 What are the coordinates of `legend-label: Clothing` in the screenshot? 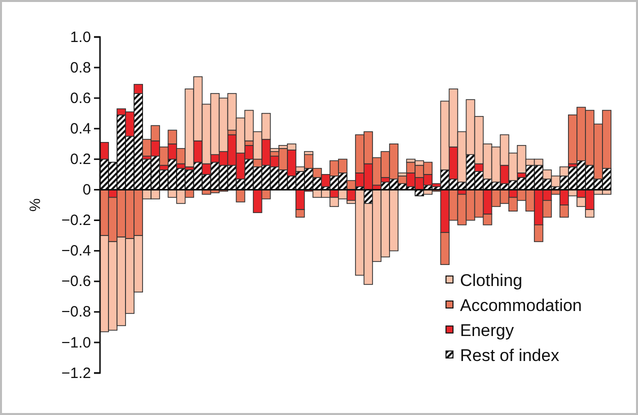 It's located at (491, 280).